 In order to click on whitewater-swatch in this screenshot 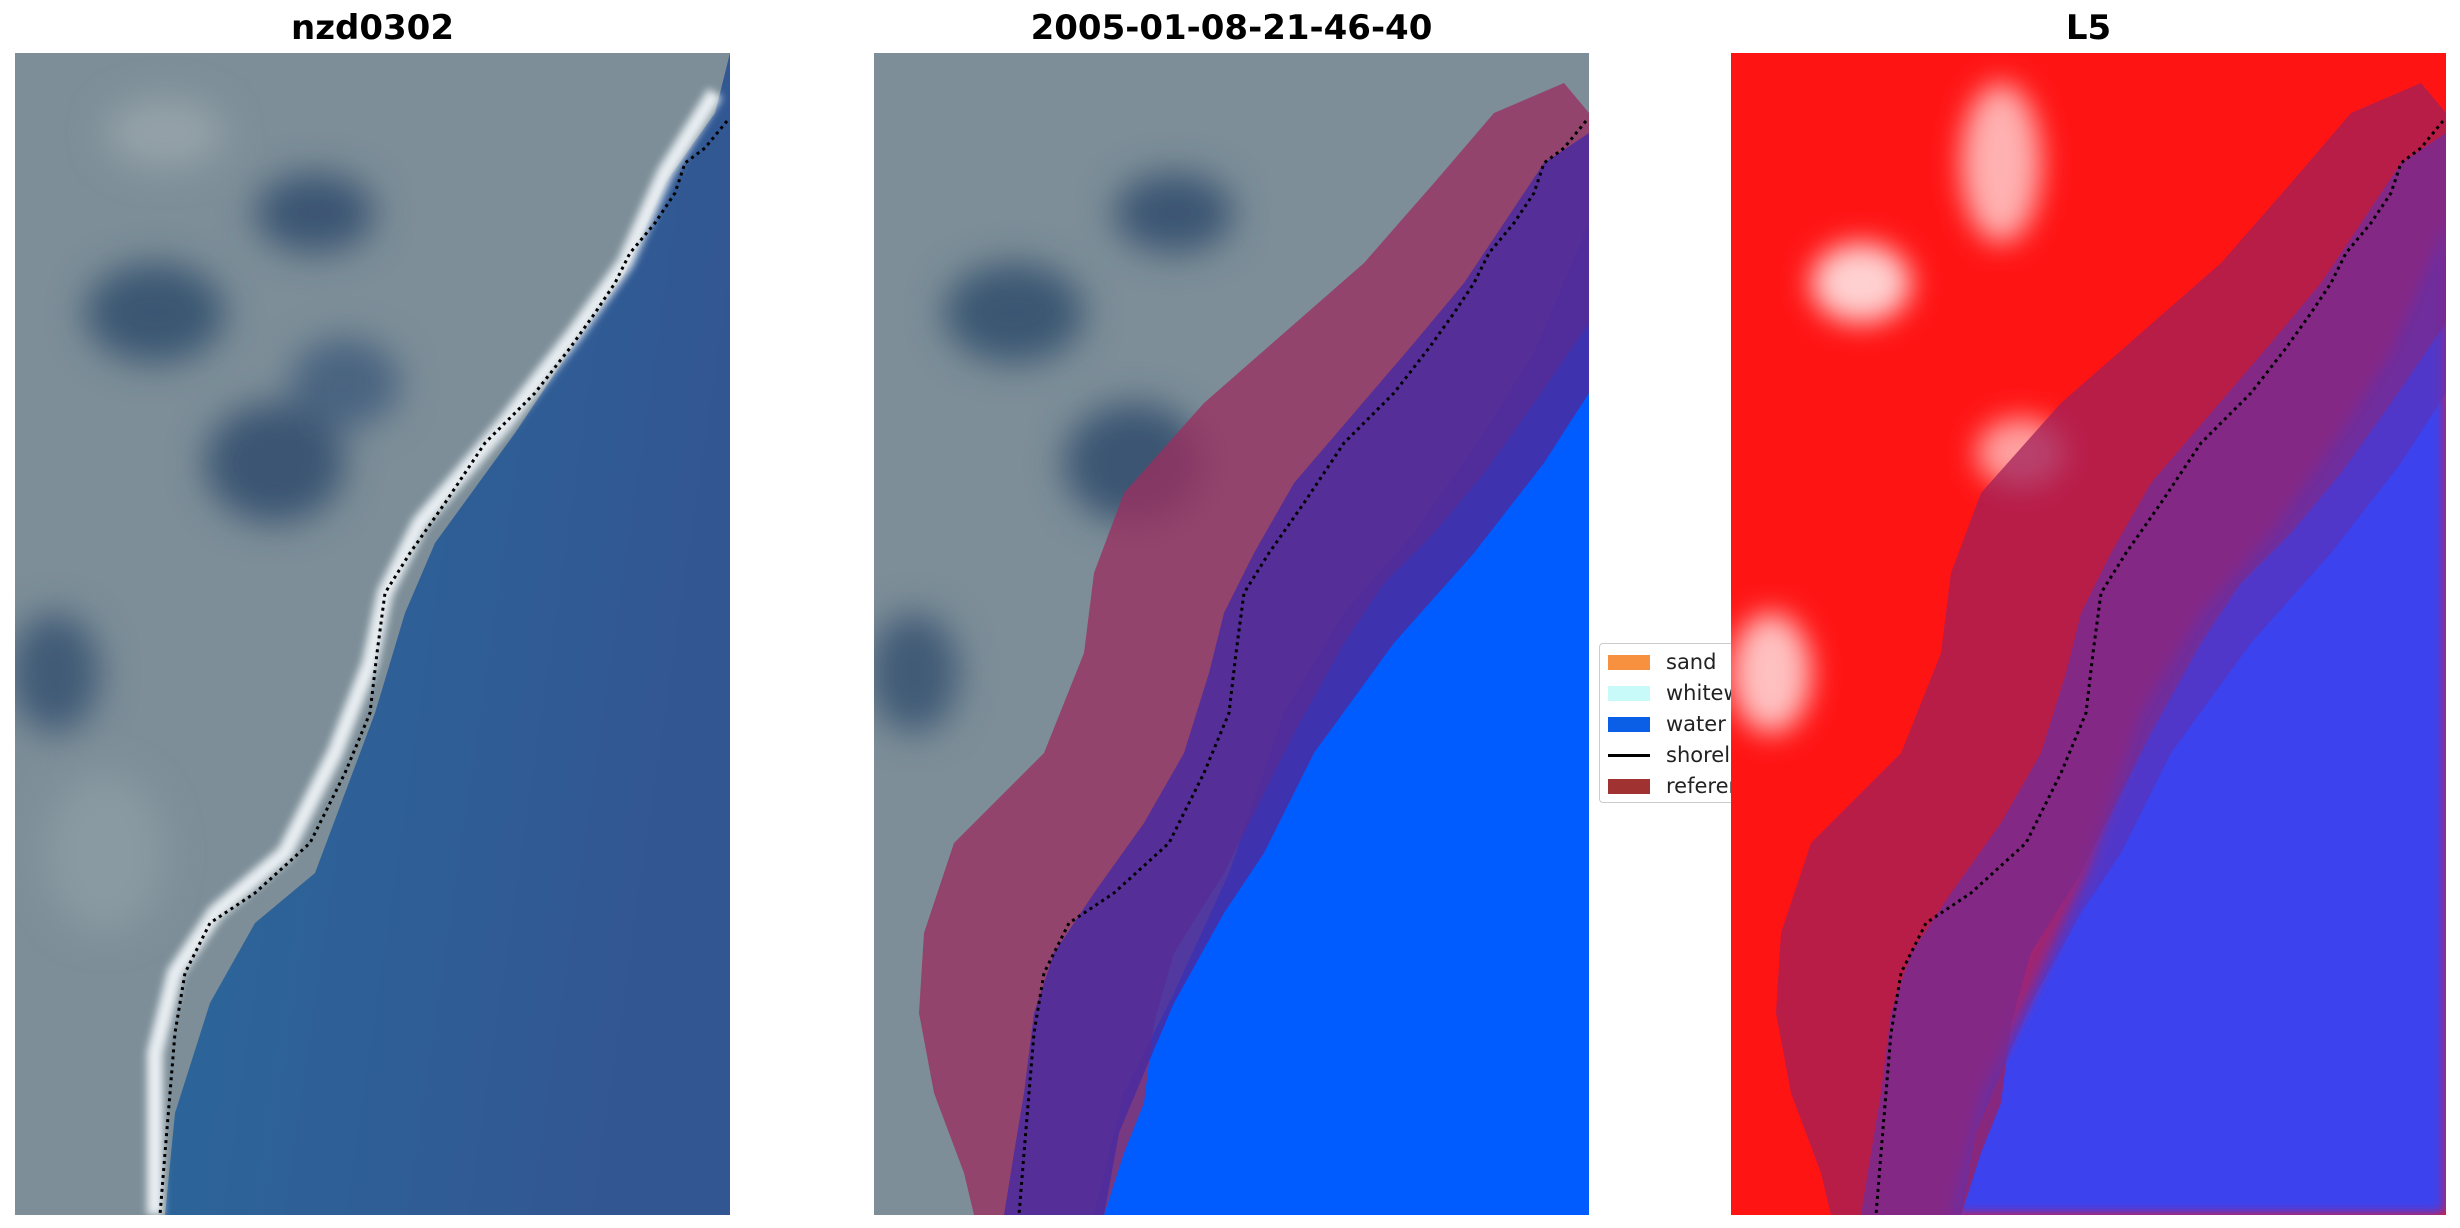, I will do `click(1629, 693)`.